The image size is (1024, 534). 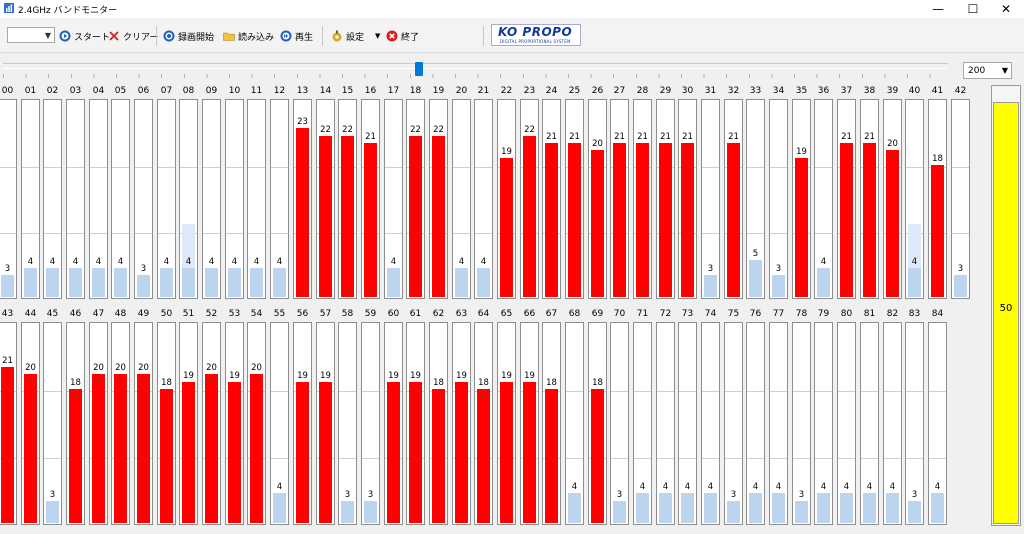 What do you see at coordinates (402, 36) in the screenshot?
I see `exit-button: 終了` at bounding box center [402, 36].